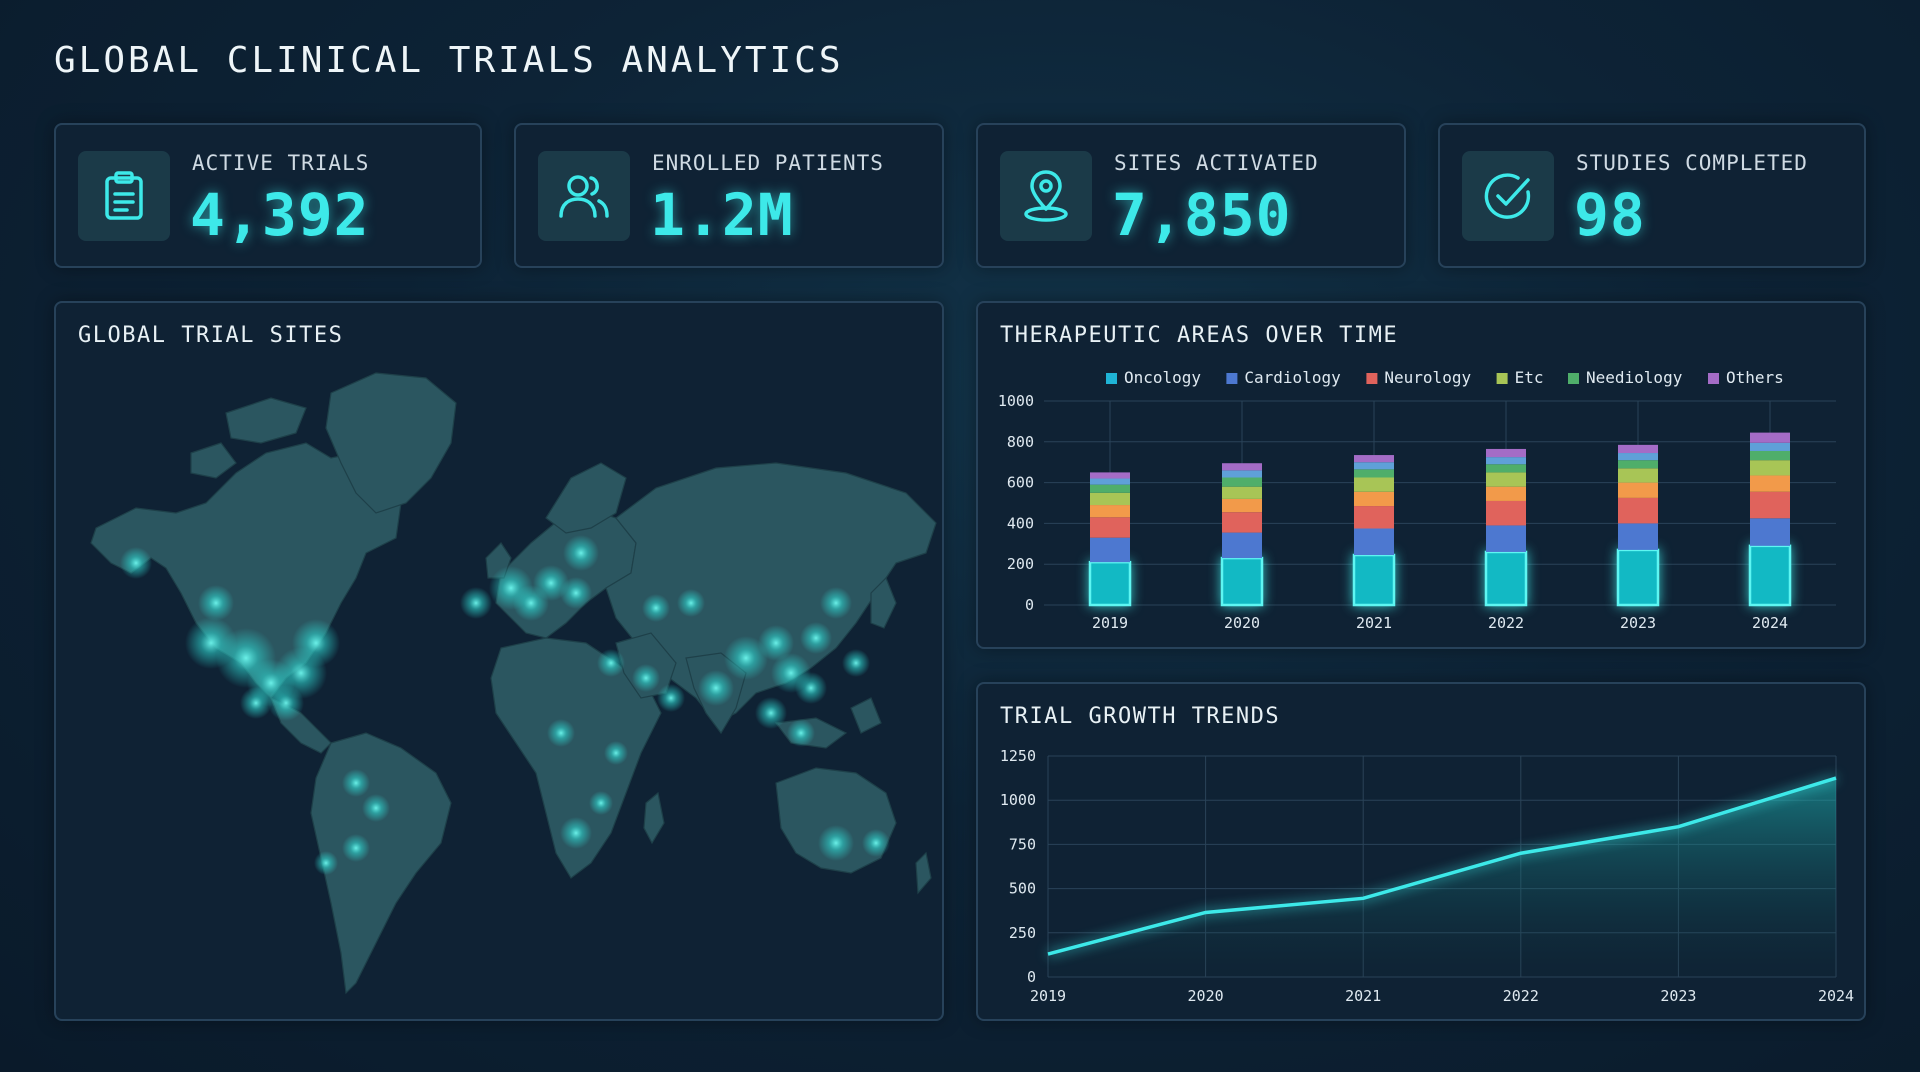 Image resolution: width=1920 pixels, height=1072 pixels. I want to click on kpi-card-studies-completed: STUDIES COMPLETED 98, so click(1652, 195).